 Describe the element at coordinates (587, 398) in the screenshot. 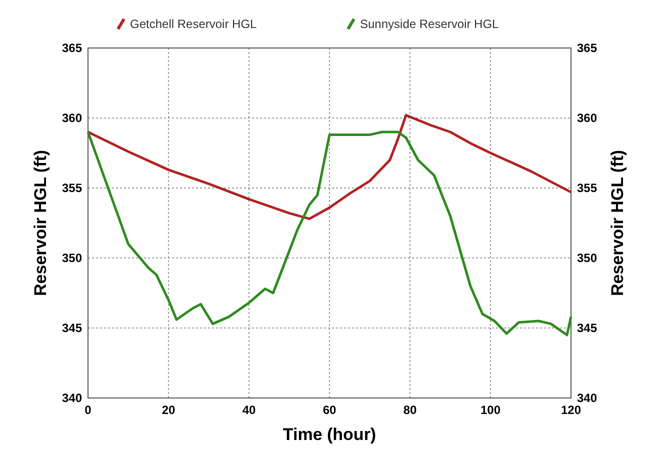

I see `y2-tick-label: 340` at that location.